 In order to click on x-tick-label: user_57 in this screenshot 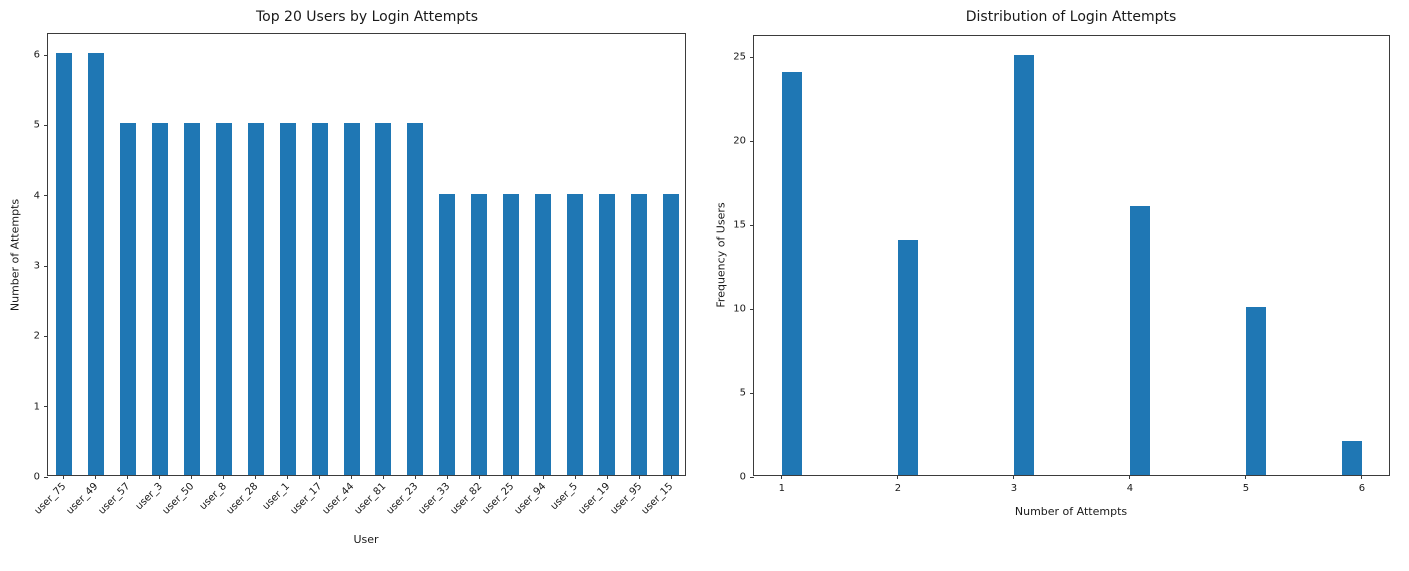, I will do `click(114, 499)`.